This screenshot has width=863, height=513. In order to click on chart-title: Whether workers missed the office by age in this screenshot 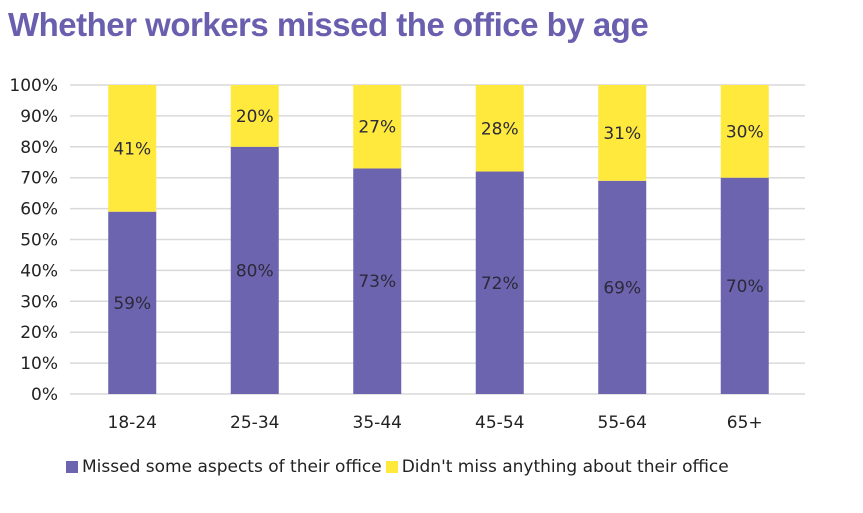, I will do `click(328, 24)`.